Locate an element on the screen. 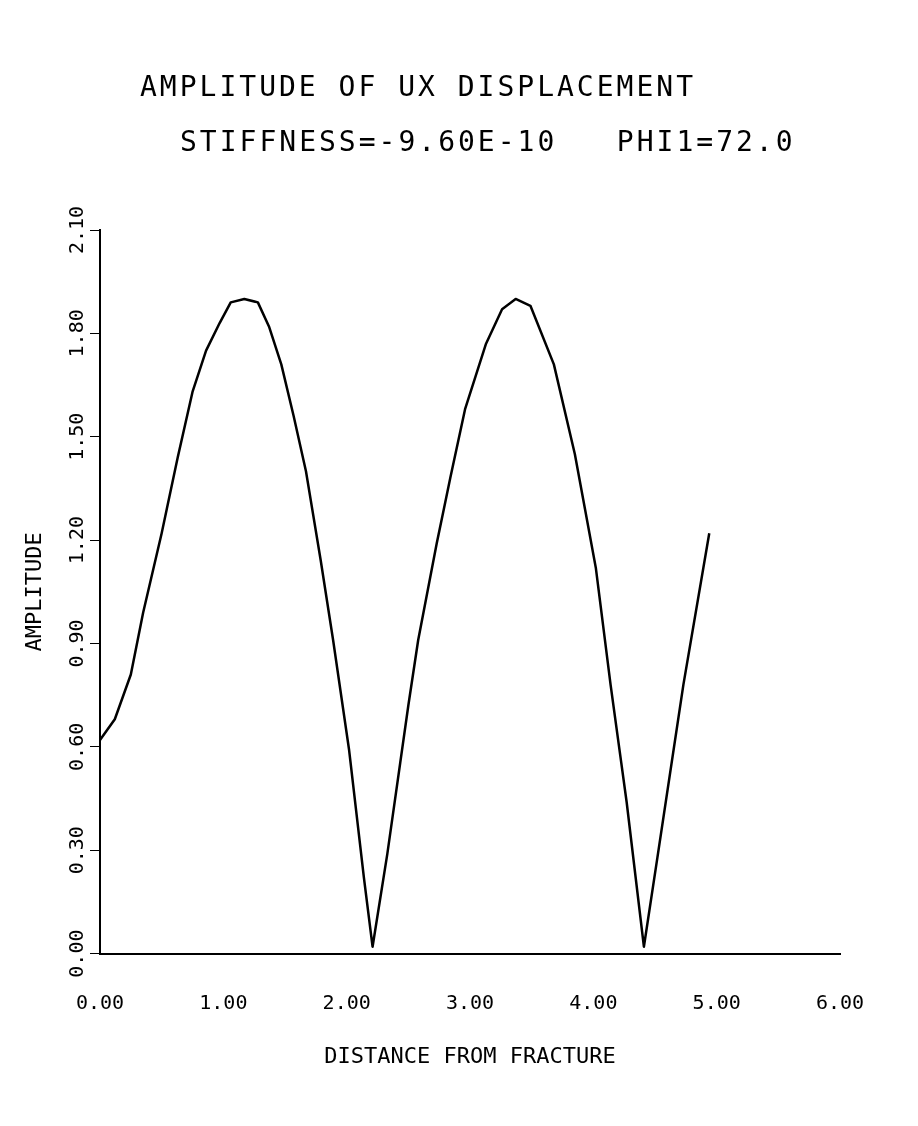  y-axis-title: AMPLITUDE is located at coordinates (33, 592).